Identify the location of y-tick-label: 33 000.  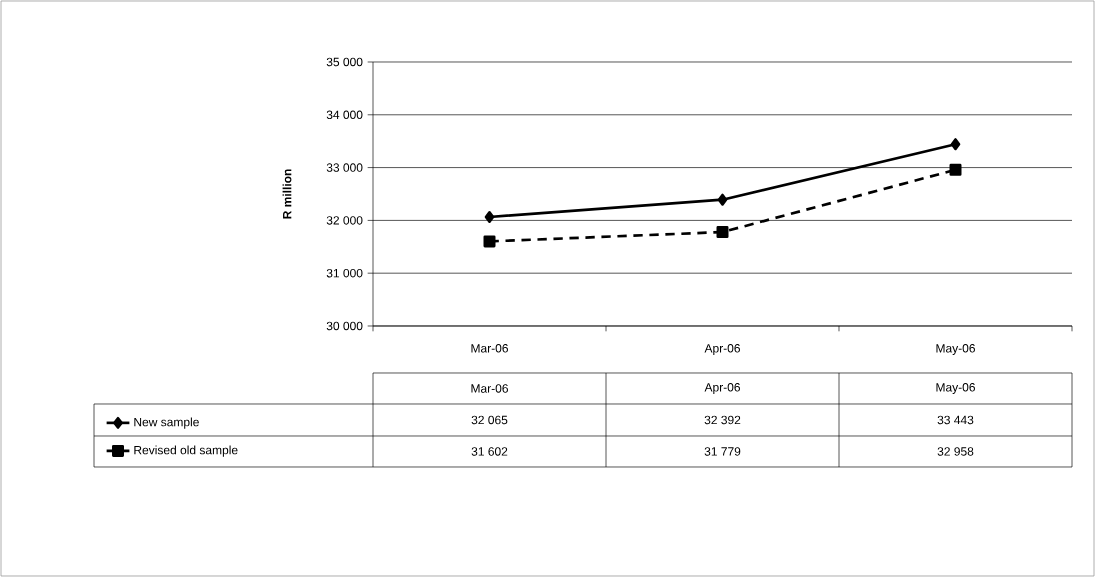
(344, 167).